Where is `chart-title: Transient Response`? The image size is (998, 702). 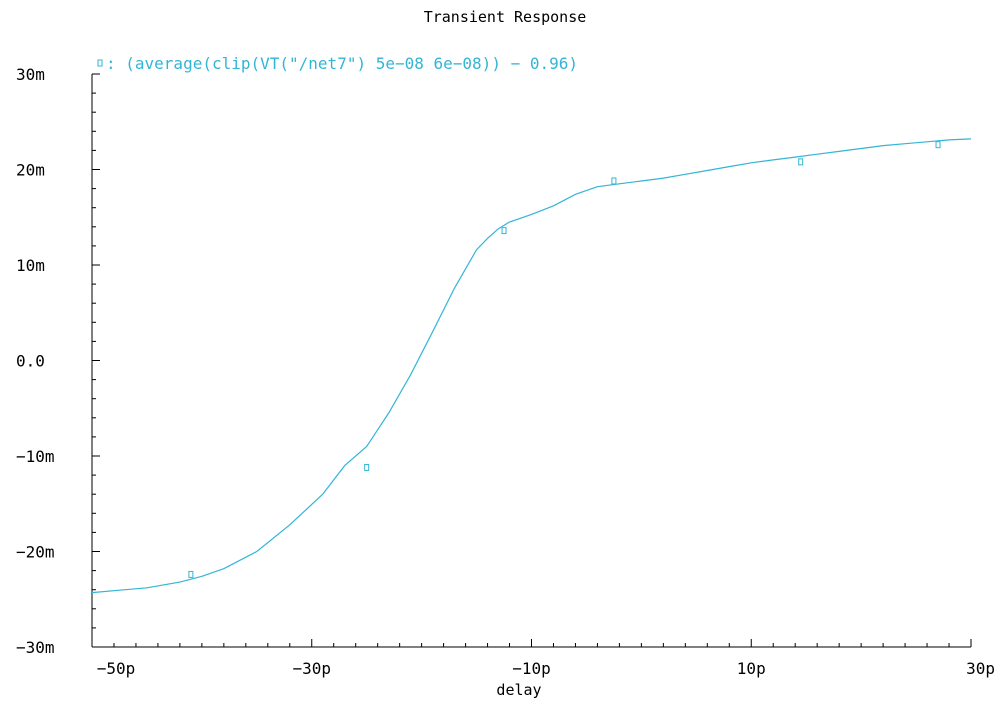 chart-title: Transient Response is located at coordinates (505, 17).